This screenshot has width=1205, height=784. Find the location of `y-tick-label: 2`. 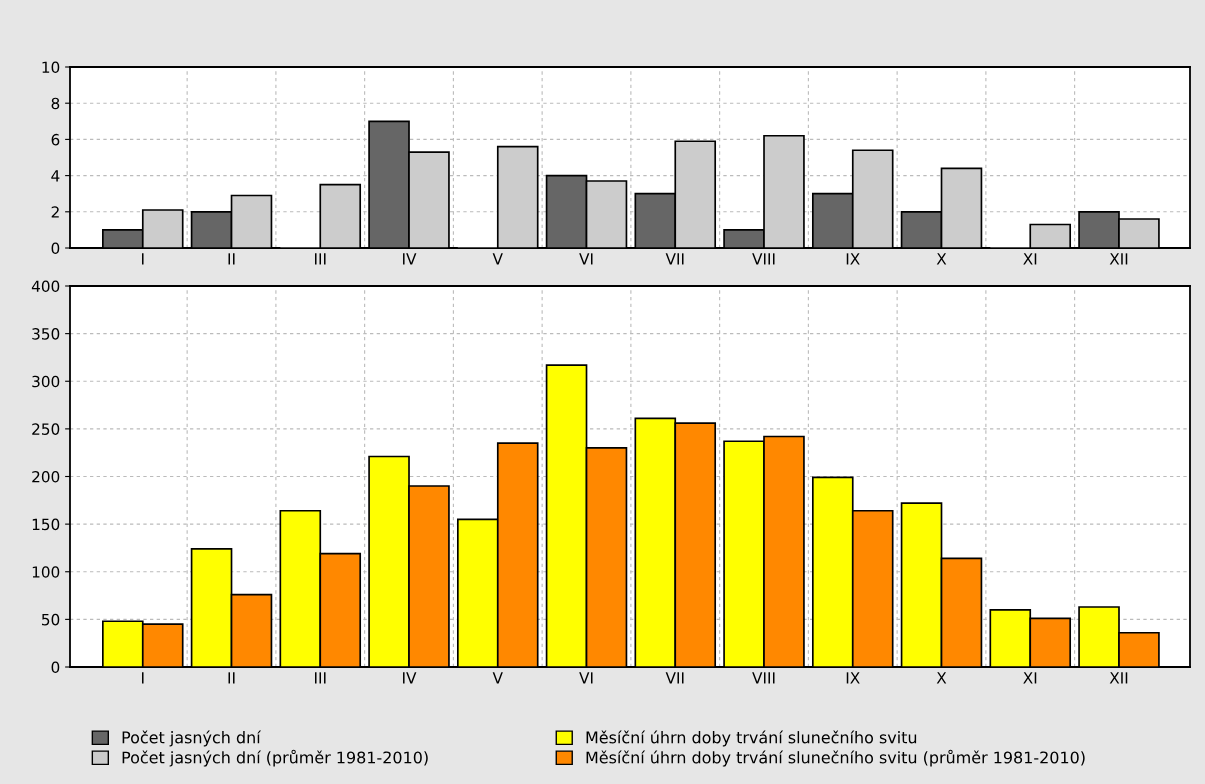

y-tick-label: 2 is located at coordinates (55, 212).